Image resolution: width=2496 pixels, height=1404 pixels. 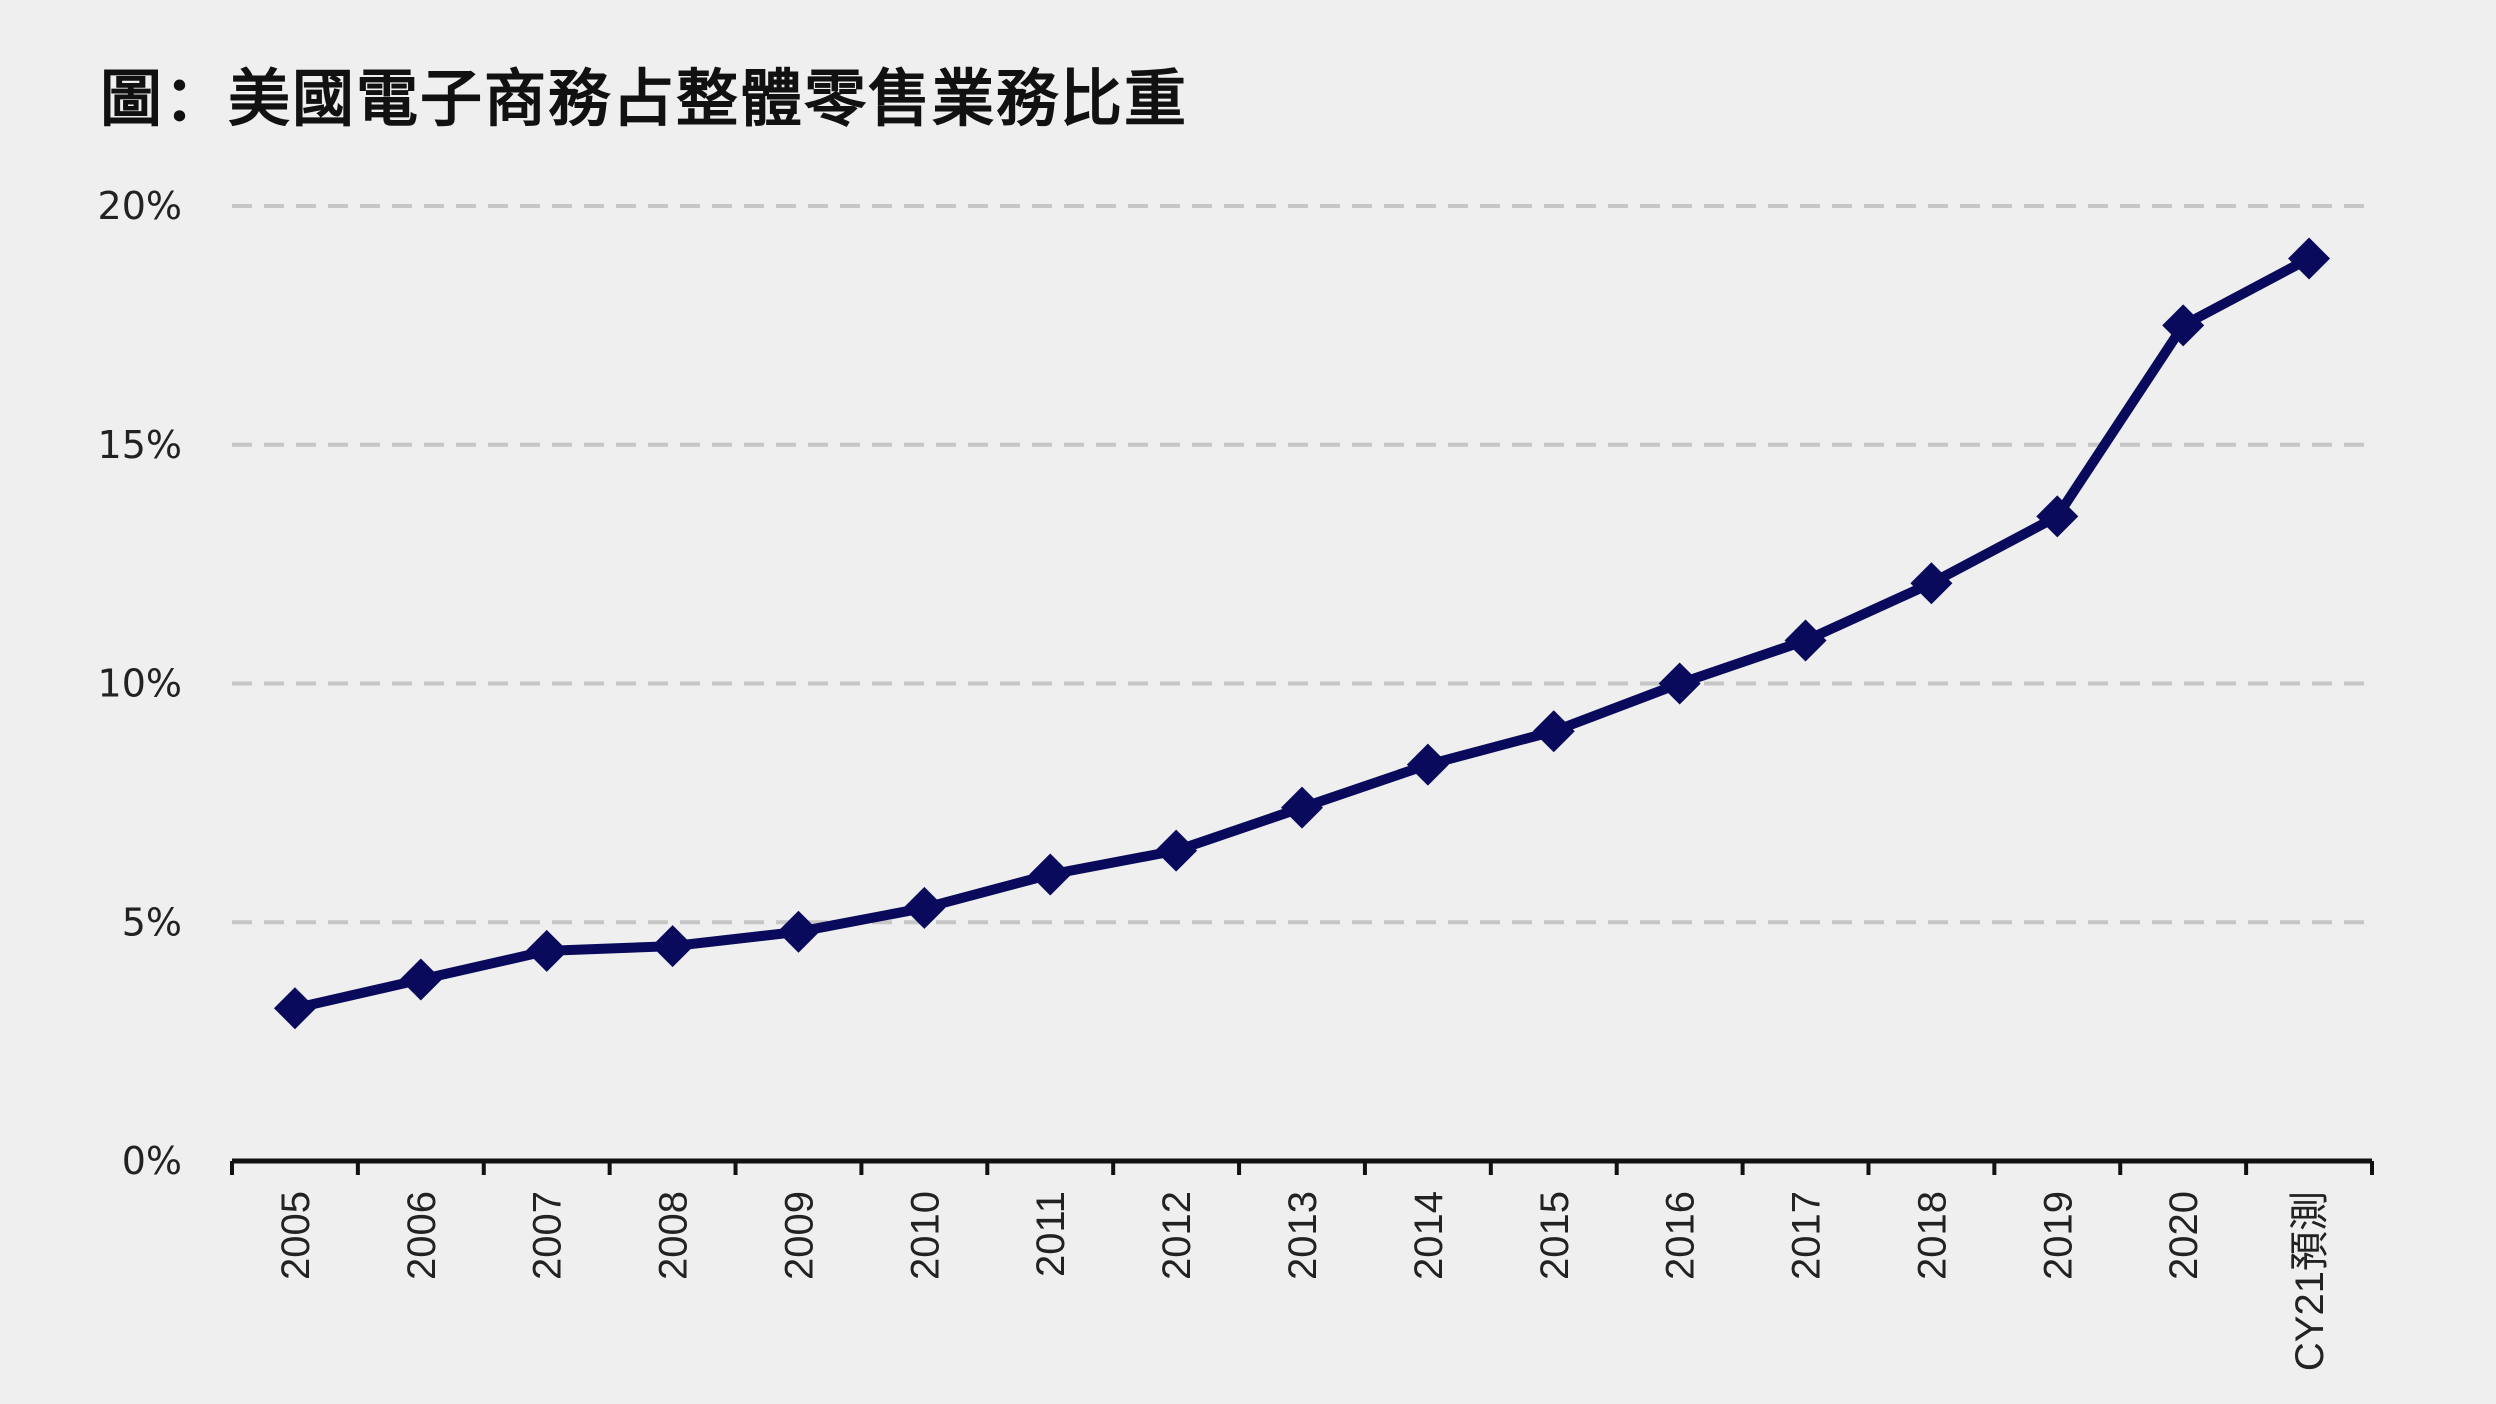 What do you see at coordinates (1302, 1166) in the screenshot?
I see `x-axis` at bounding box center [1302, 1166].